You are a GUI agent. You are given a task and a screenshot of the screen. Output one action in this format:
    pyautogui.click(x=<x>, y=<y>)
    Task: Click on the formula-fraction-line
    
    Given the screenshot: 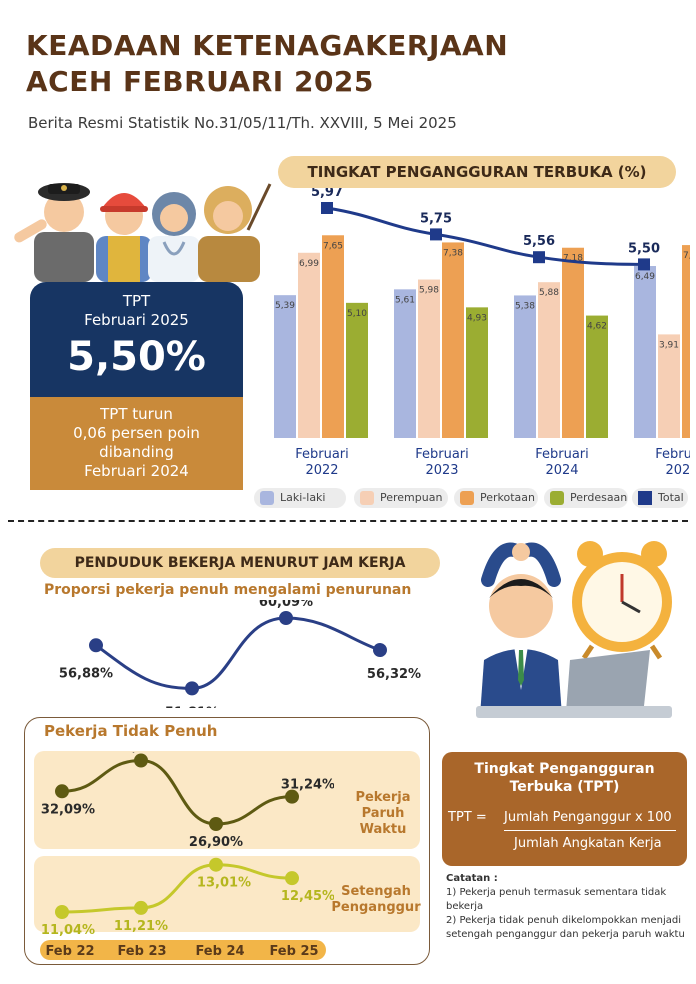 What is the action you would take?
    pyautogui.click(x=590, y=830)
    